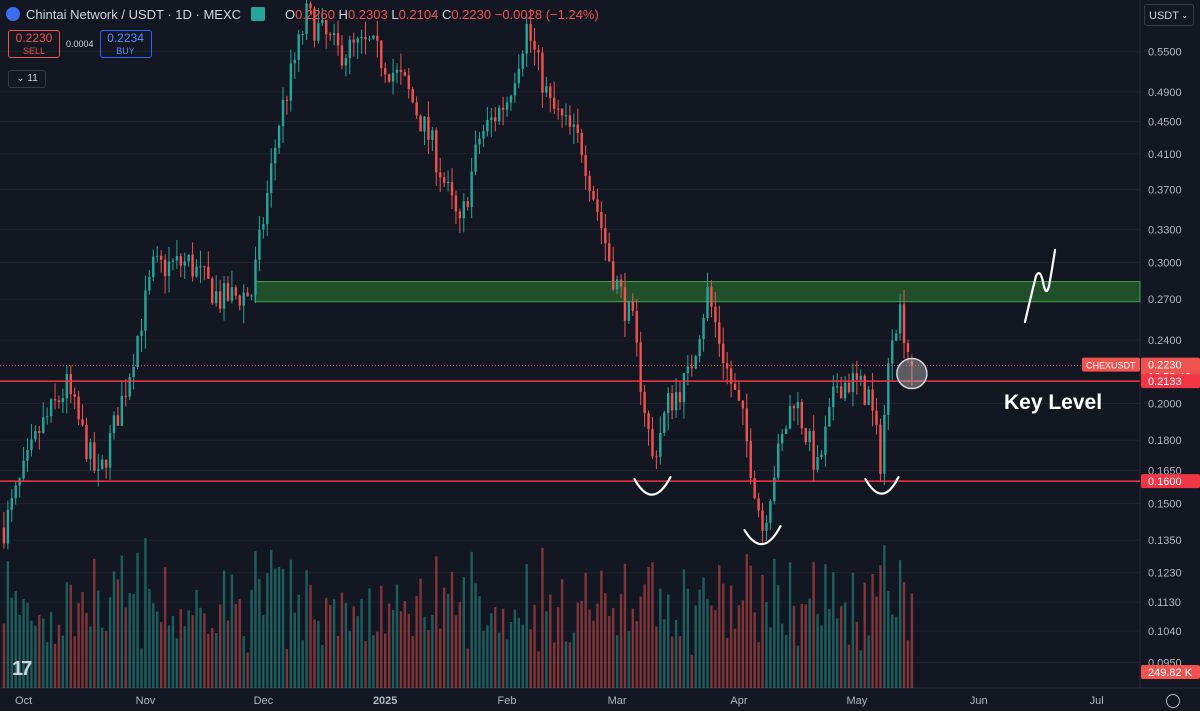  Describe the element at coordinates (34, 44) in the screenshot. I see `sell-button: 0.2230 SELL` at that location.